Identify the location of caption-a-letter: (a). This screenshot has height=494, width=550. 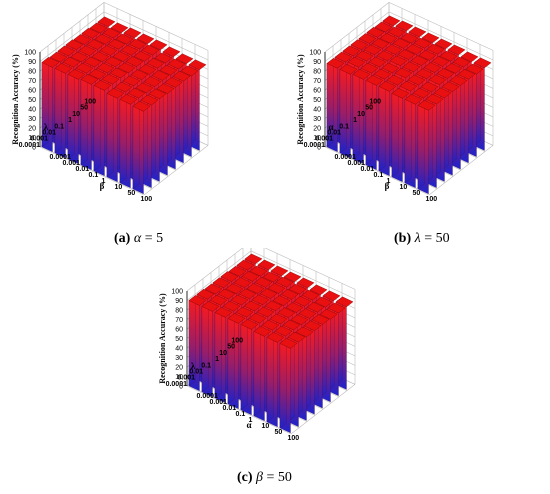
(122, 238).